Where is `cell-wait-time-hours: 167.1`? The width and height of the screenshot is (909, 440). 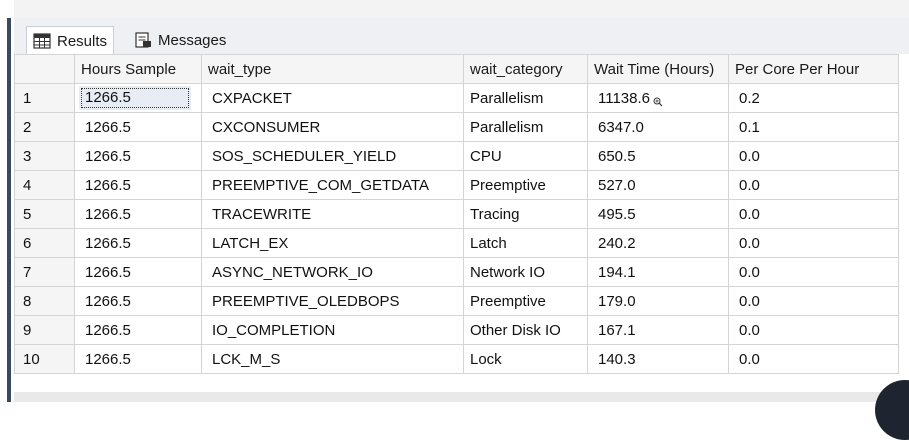 cell-wait-time-hours: 167.1 is located at coordinates (658, 330).